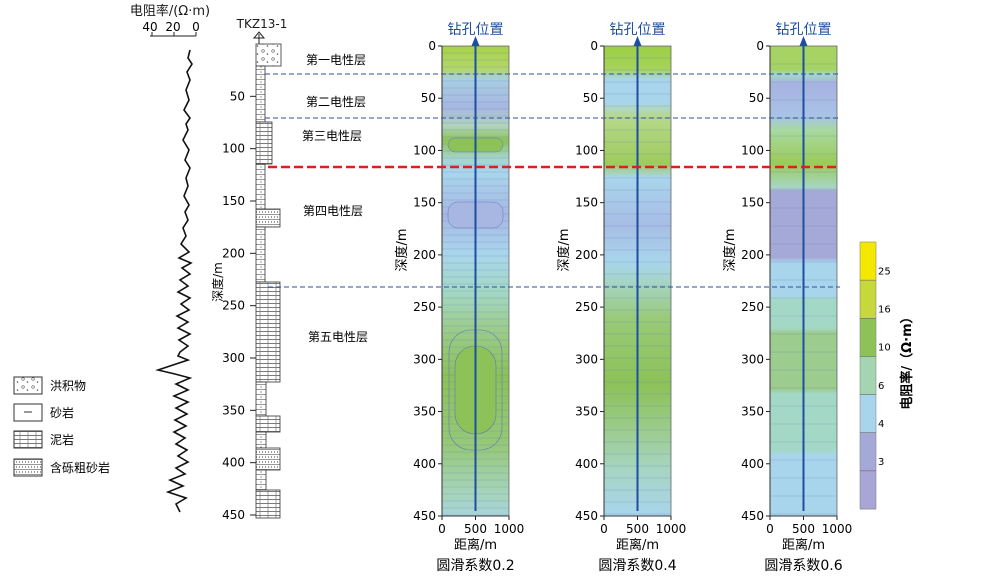 This screenshot has width=1000, height=576. What do you see at coordinates (68, 386) in the screenshot?
I see `legend-label-flood: 洪积物` at bounding box center [68, 386].